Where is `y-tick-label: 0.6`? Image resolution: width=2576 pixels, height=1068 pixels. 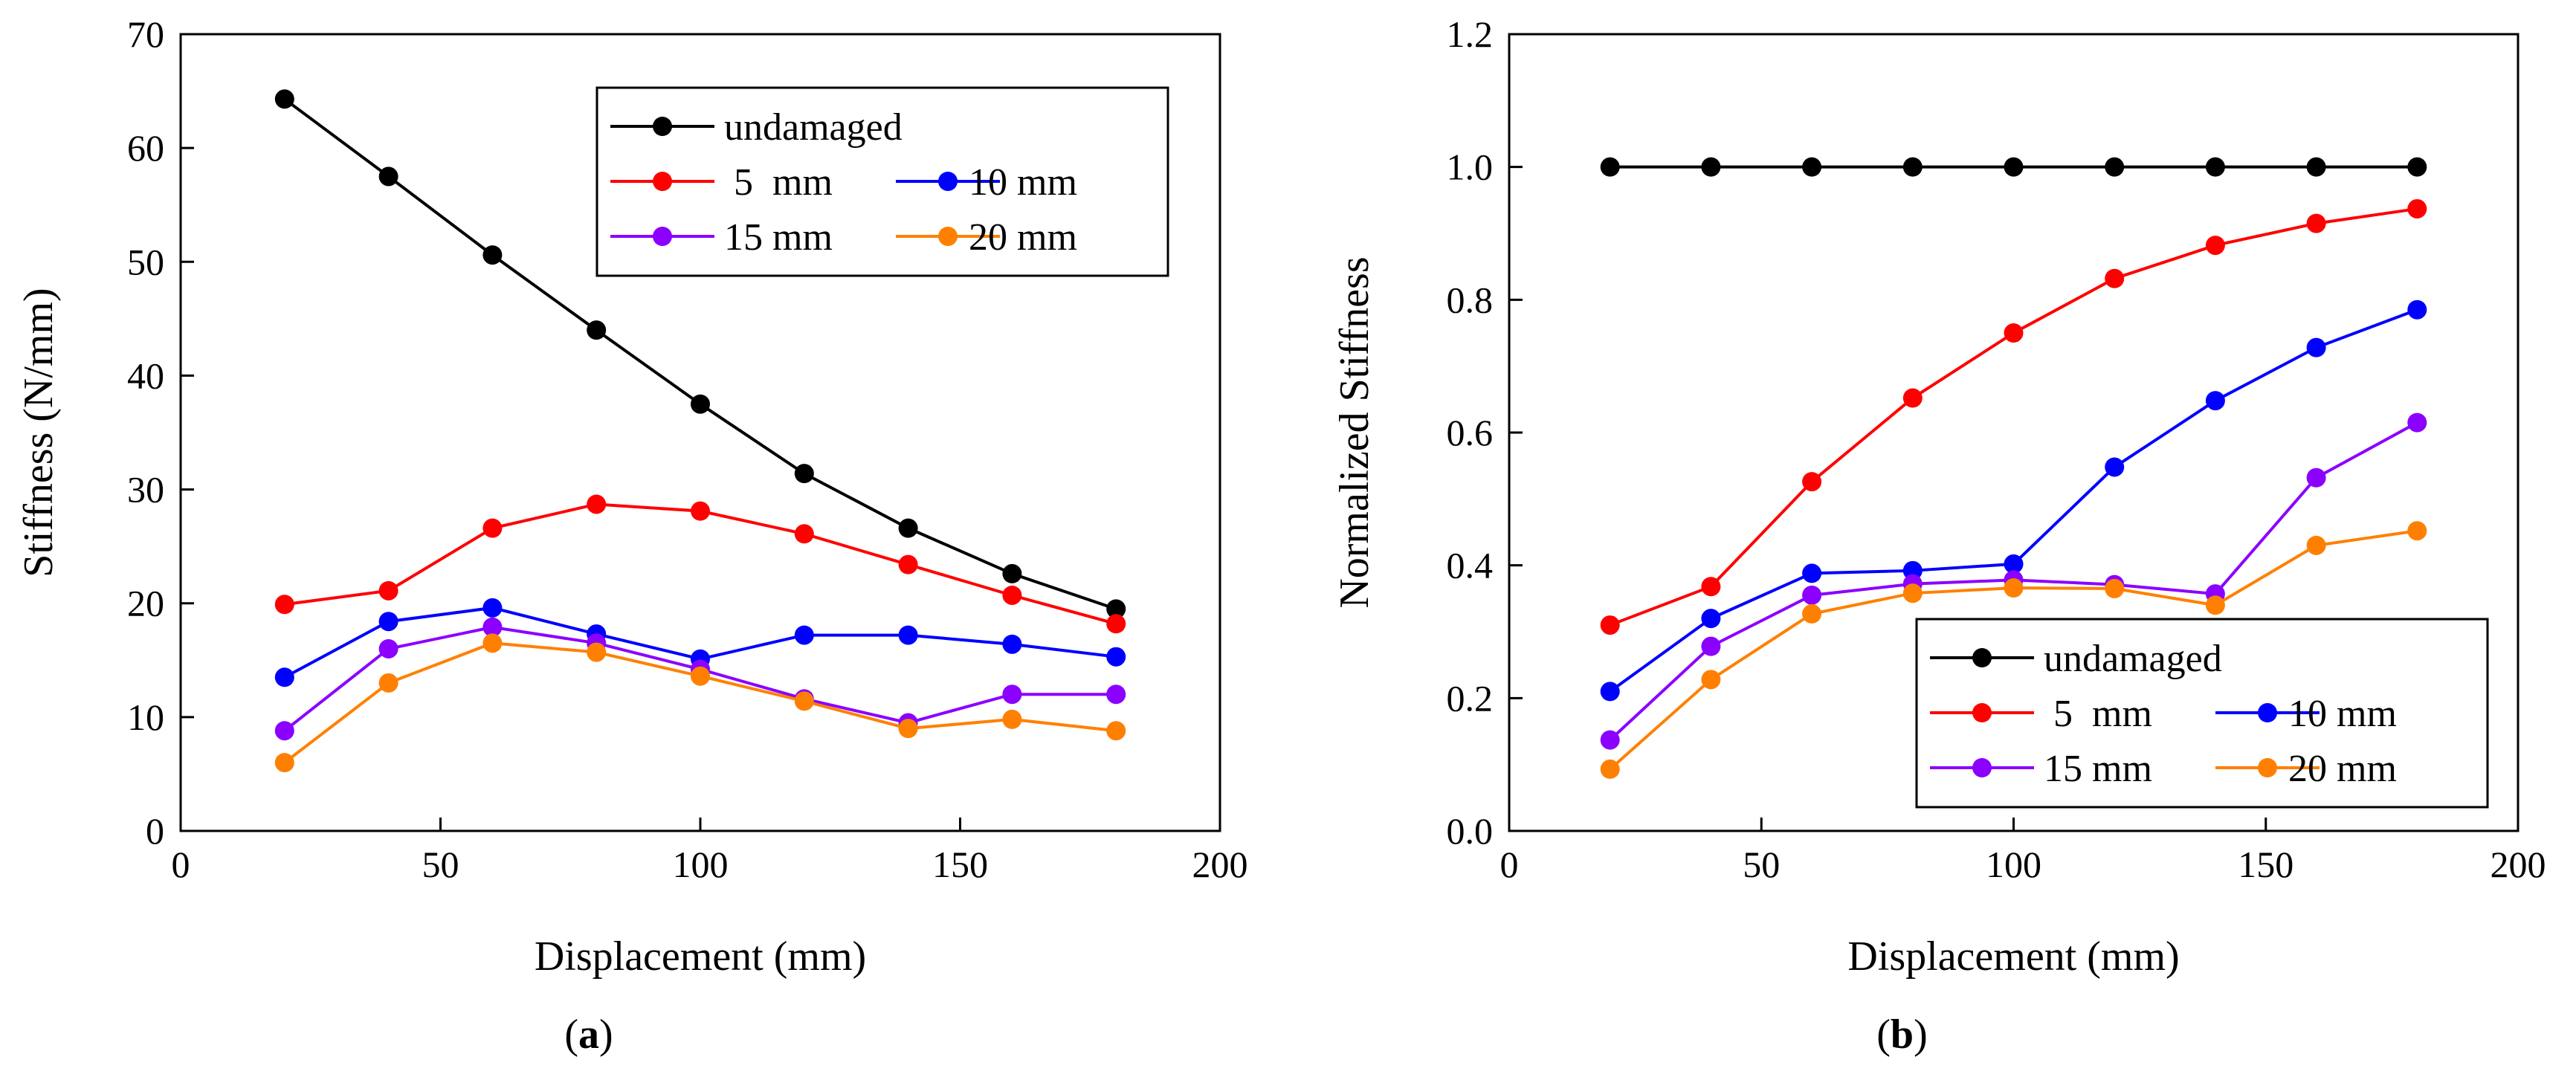
y-tick-label: 0.6 is located at coordinates (1470, 432).